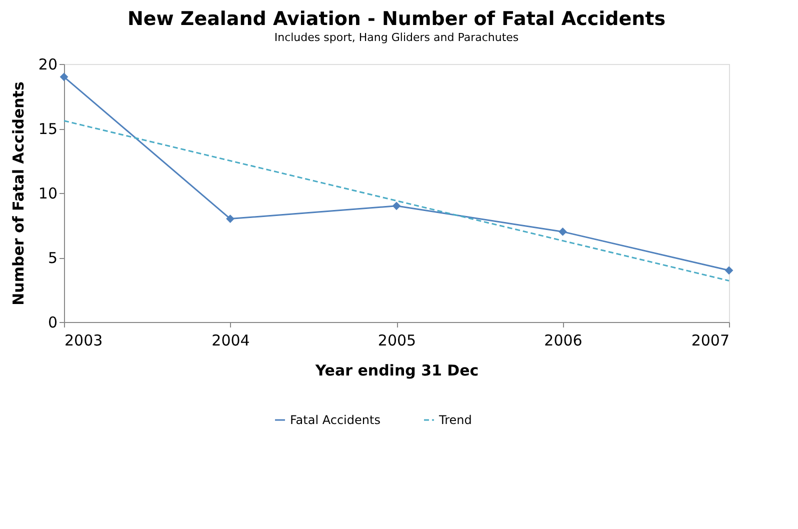  I want to click on x-tick-label: 2005, so click(397, 341).